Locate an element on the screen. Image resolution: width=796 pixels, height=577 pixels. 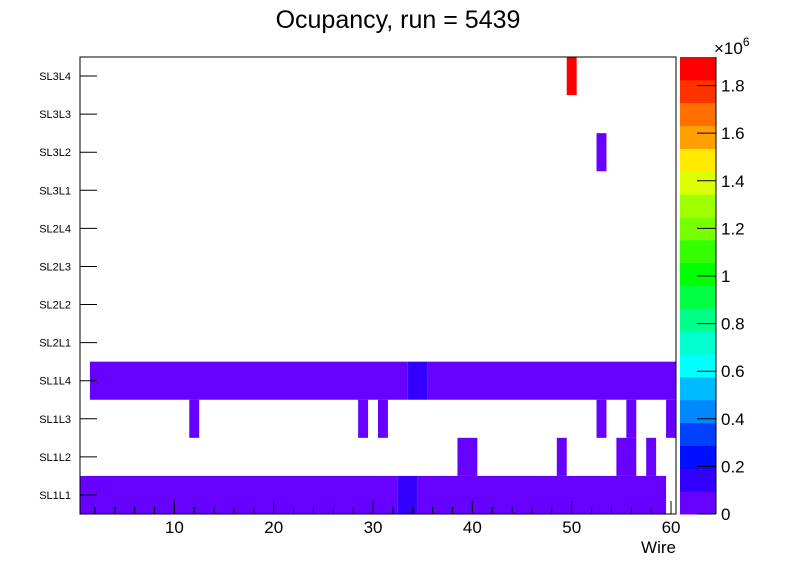
y-tick-label: SL3L3 is located at coordinates (55, 115).